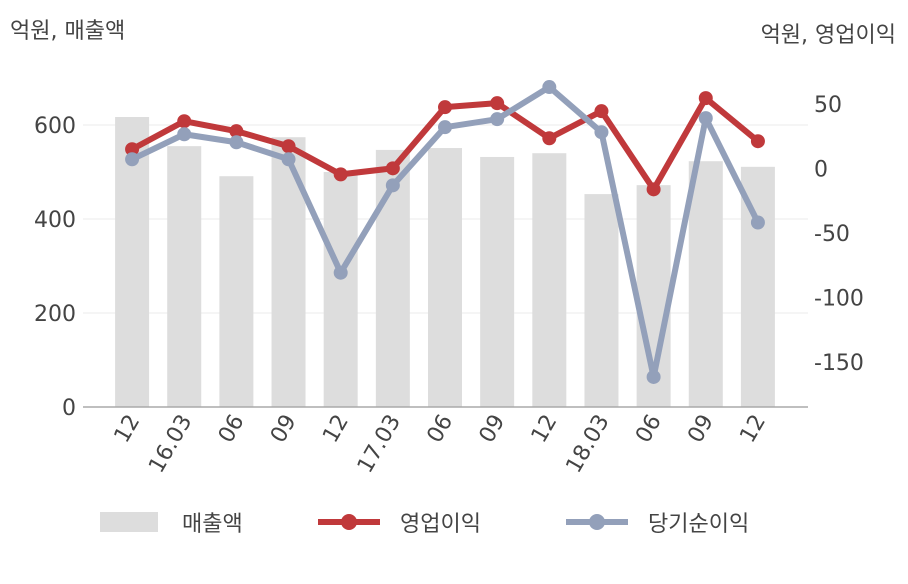 This screenshot has width=908, height=584. Describe the element at coordinates (170, 444) in the screenshot. I see `x-tick-label: 16.03` at that location.